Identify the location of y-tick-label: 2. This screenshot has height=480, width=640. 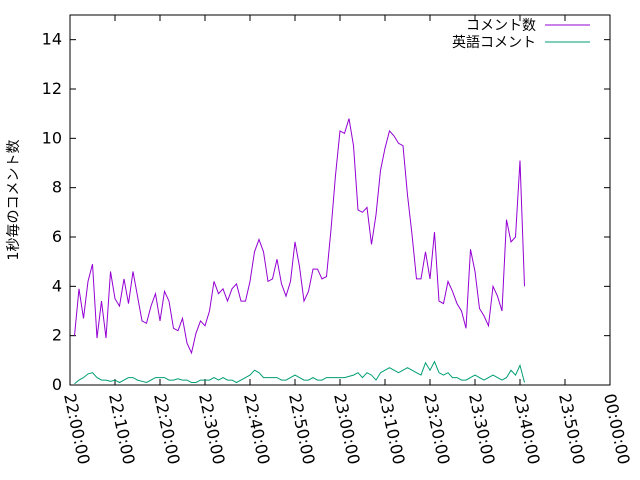
(57, 335).